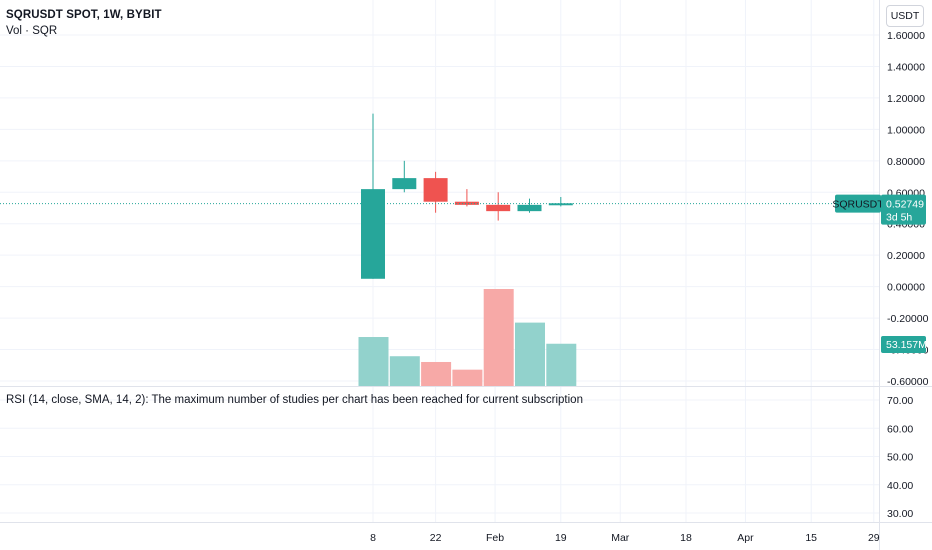 The width and height of the screenshot is (932, 550). I want to click on time-tick-label: 8, so click(373, 538).